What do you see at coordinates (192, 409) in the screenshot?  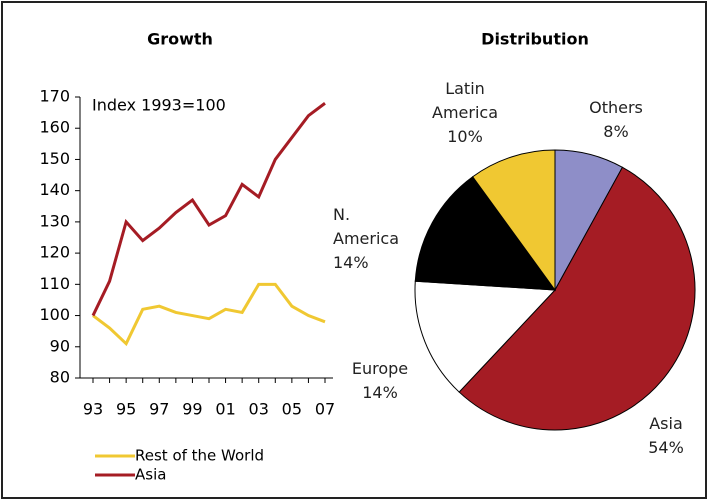 I see `x-tick-label: 99` at bounding box center [192, 409].